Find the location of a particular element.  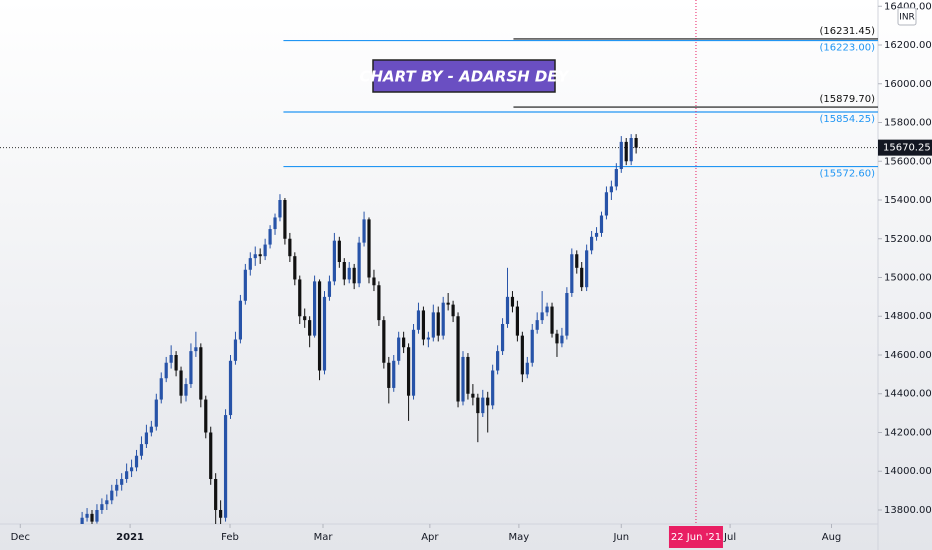

y-tick-label: 15200.00 is located at coordinates (908, 239).